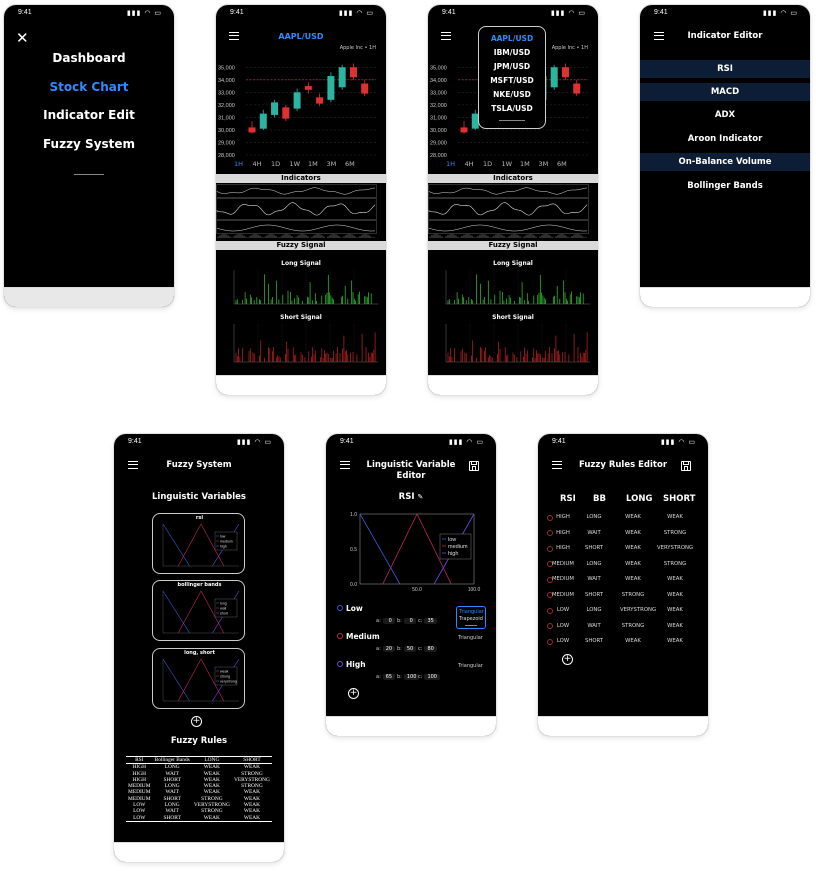 This screenshot has width=816, height=871. I want to click on rule-cell: SHORT, so click(594, 548).